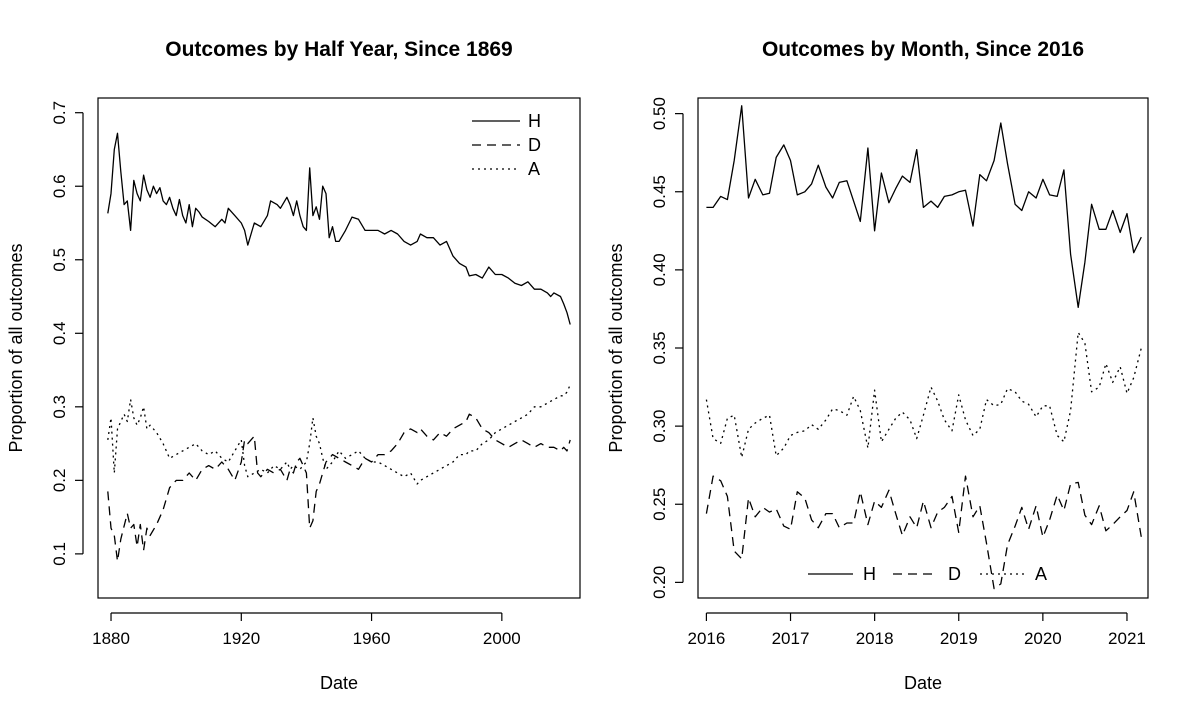 The image size is (1200, 720). I want to click on x-tick-label: 2020, so click(1043, 638).